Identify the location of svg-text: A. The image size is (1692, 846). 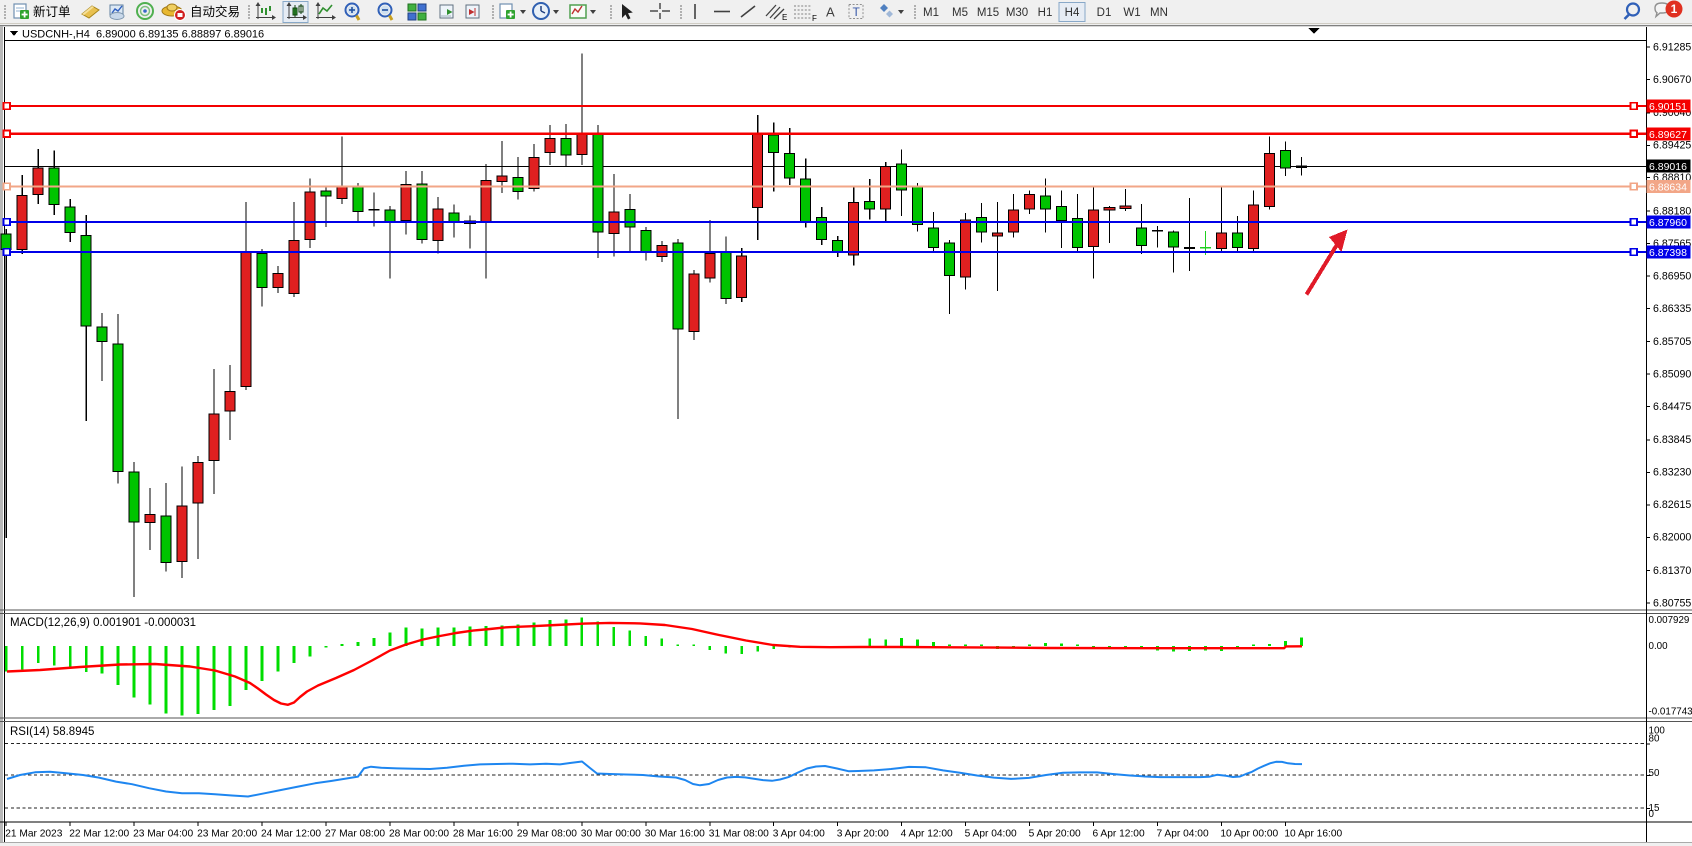
(830, 12).